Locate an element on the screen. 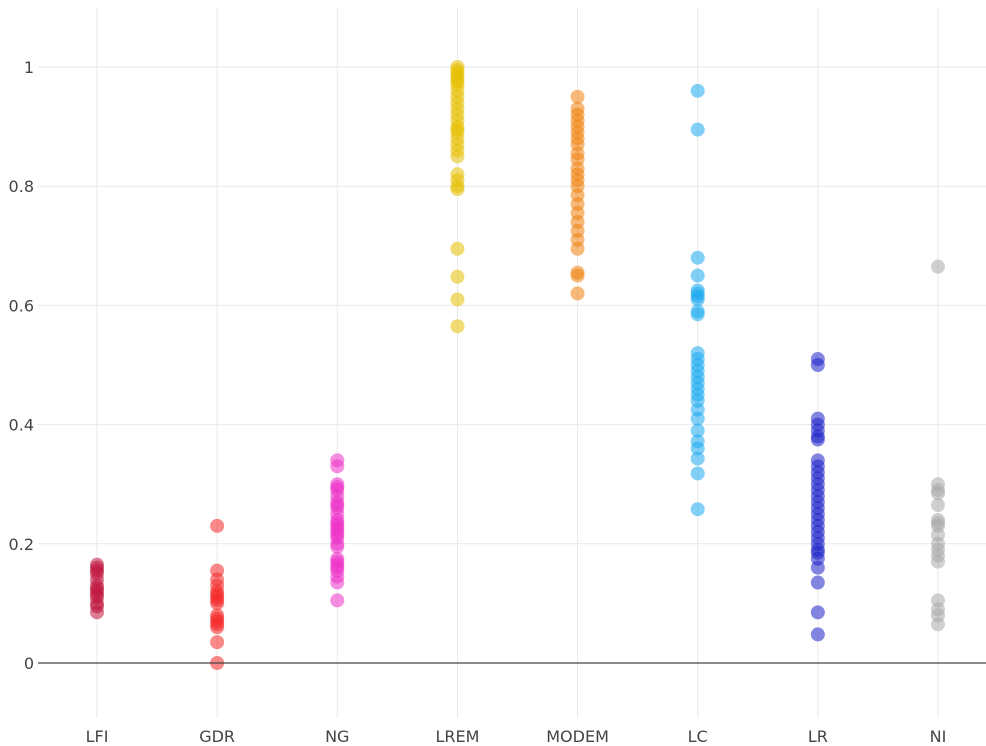  x-tick-labels: LFI GDR NG LREM MODEM LC LR NI is located at coordinates (516, 736).